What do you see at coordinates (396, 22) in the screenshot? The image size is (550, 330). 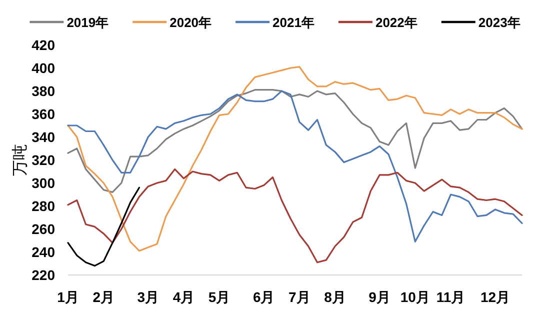 I see `legend-label: 2022年` at bounding box center [396, 22].